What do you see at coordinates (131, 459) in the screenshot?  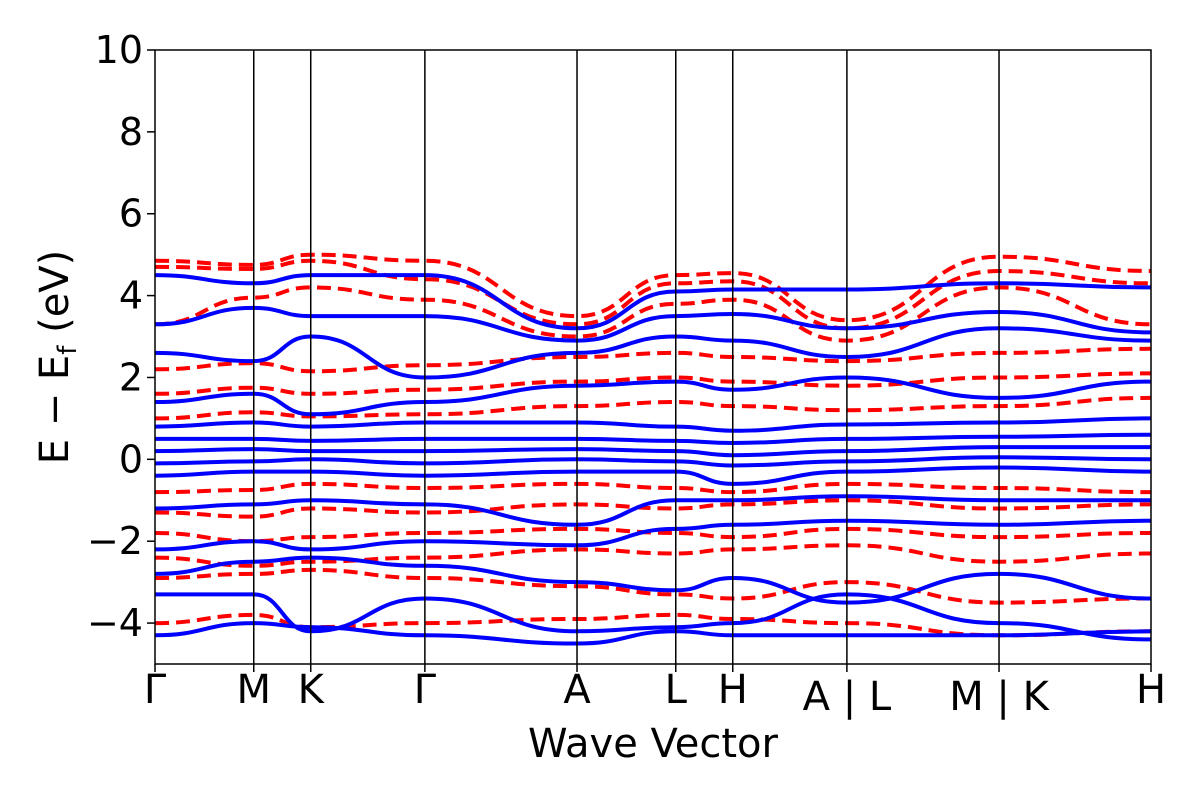 I see `y-tick-label: 0` at bounding box center [131, 459].